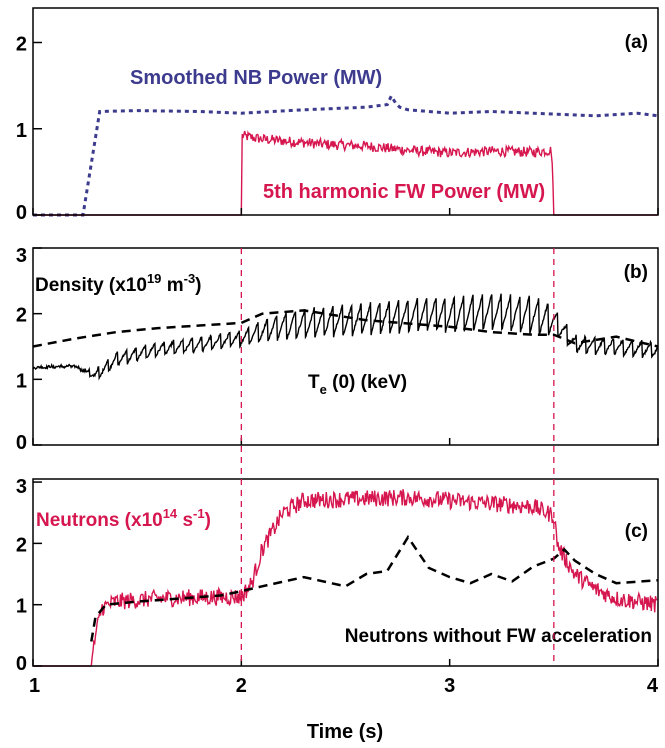  What do you see at coordinates (344, 686) in the screenshot?
I see `x-axis-ticks: 1 2 3 4` at bounding box center [344, 686].